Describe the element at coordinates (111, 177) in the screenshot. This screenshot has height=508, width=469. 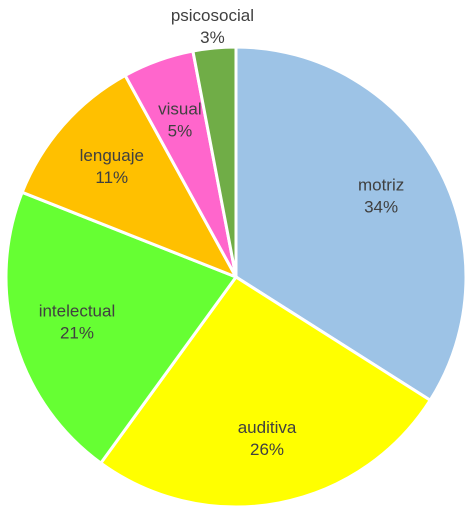
I see `slice-value-label: 11%` at that location.